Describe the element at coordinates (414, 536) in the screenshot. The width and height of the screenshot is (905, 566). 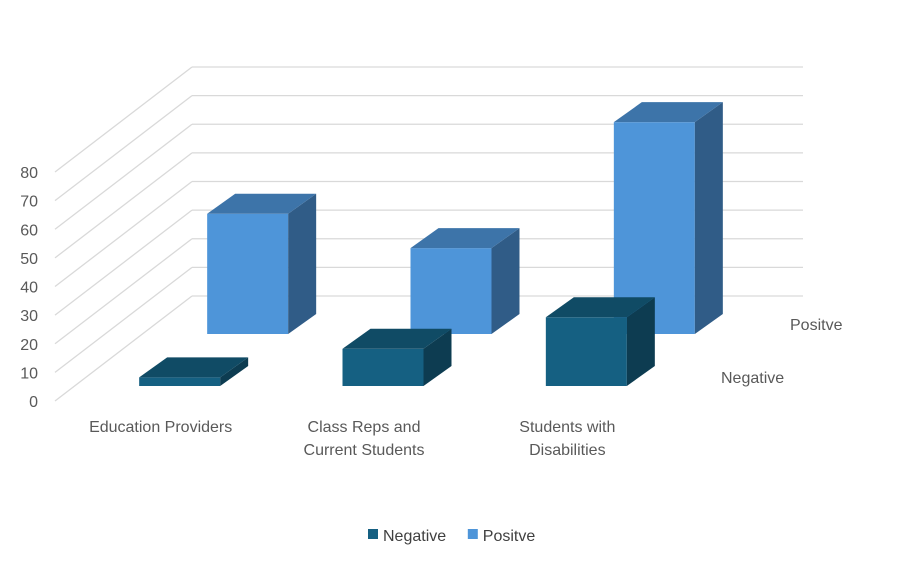
I see `legend-label: Negative` at that location.